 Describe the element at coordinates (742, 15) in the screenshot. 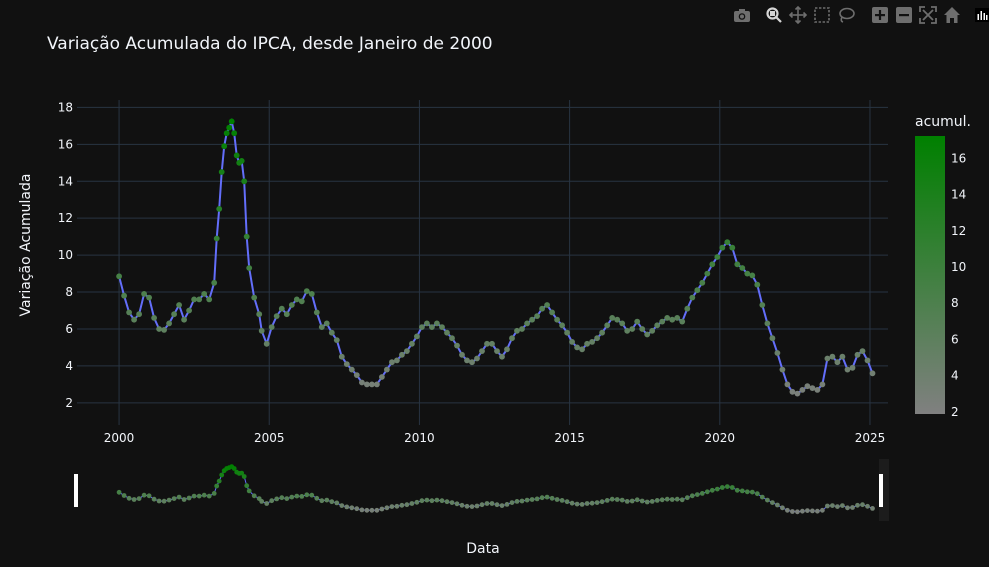

I see `camera-icon` at that location.